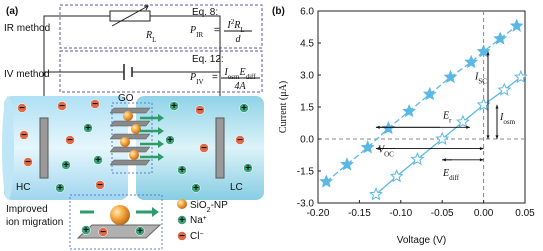  Describe the element at coordinates (34, 222) in the screenshot. I see `inset-text: ion migration` at that location.